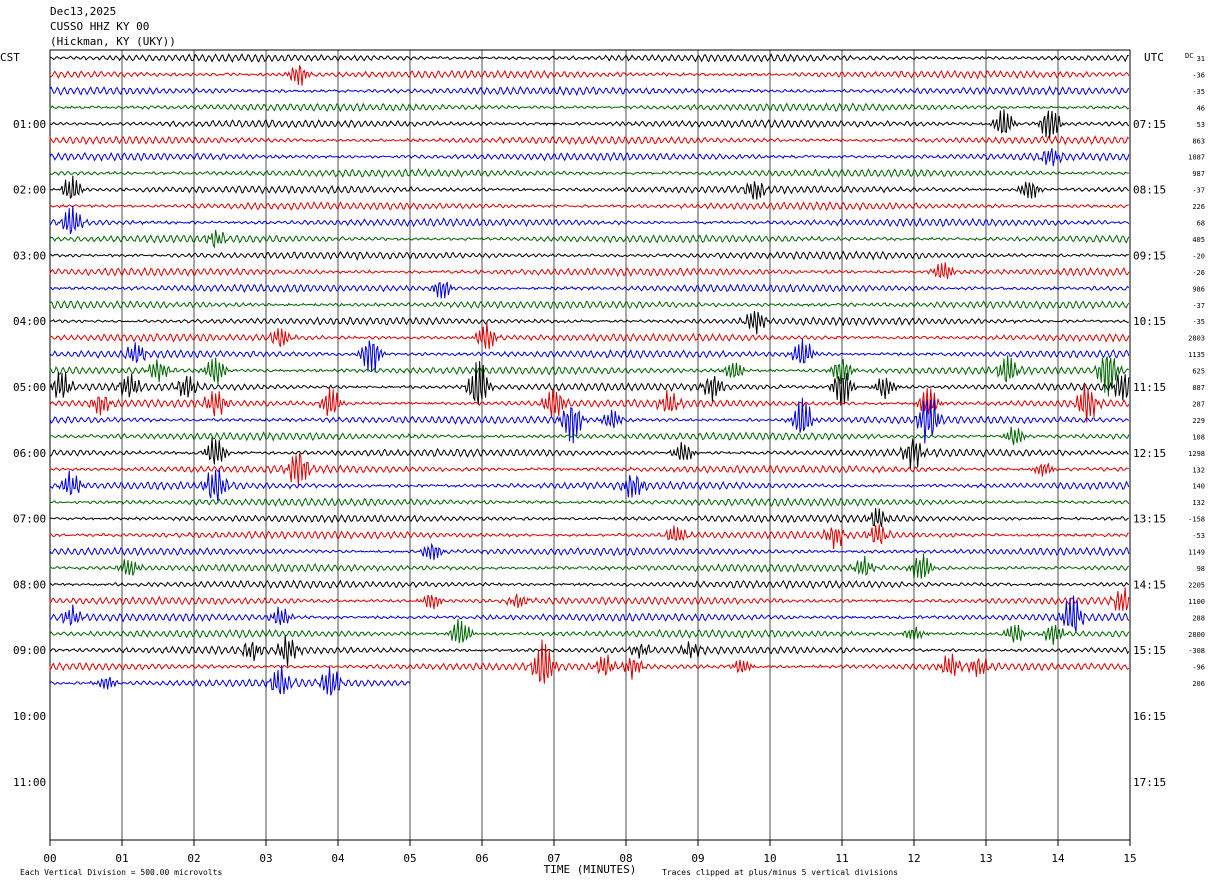  Describe the element at coordinates (29, 255) in the screenshot. I see `cst-time-label: 03:00` at that location.